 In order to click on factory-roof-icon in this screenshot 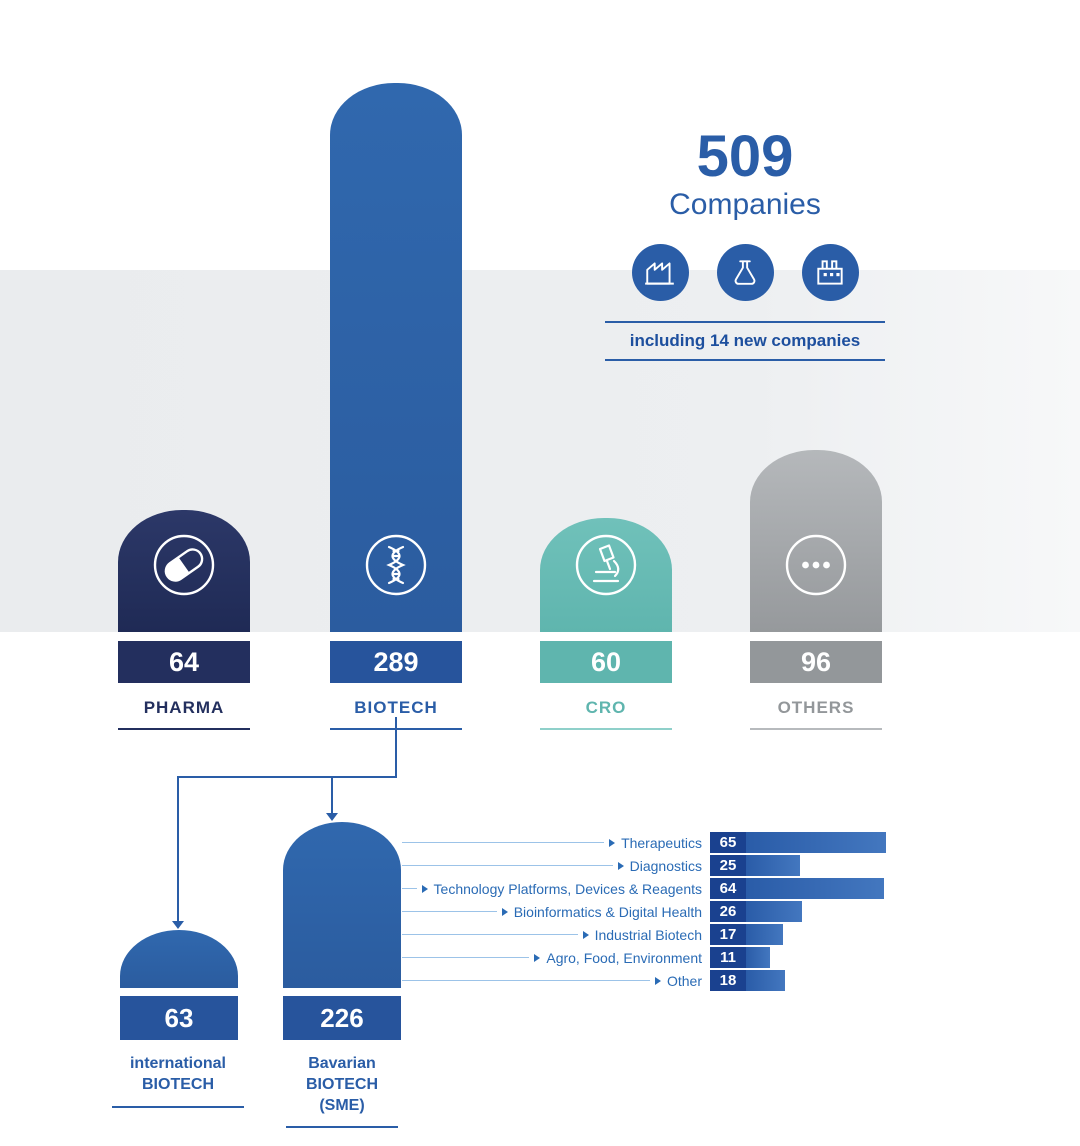, I will do `click(660, 272)`.